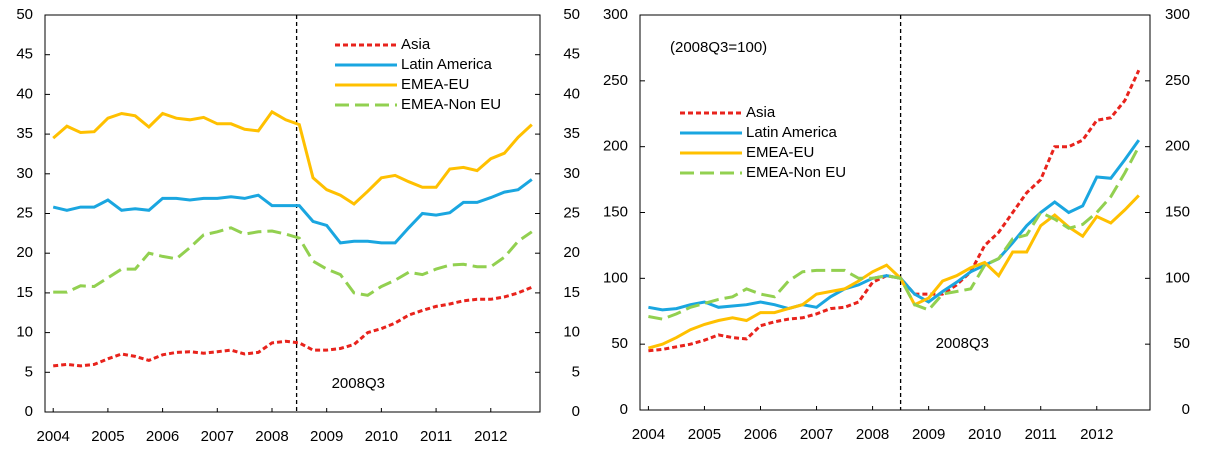 The image size is (1209, 450). Describe the element at coordinates (1177, 80) in the screenshot. I see `y2-tick-label: 250` at that location.